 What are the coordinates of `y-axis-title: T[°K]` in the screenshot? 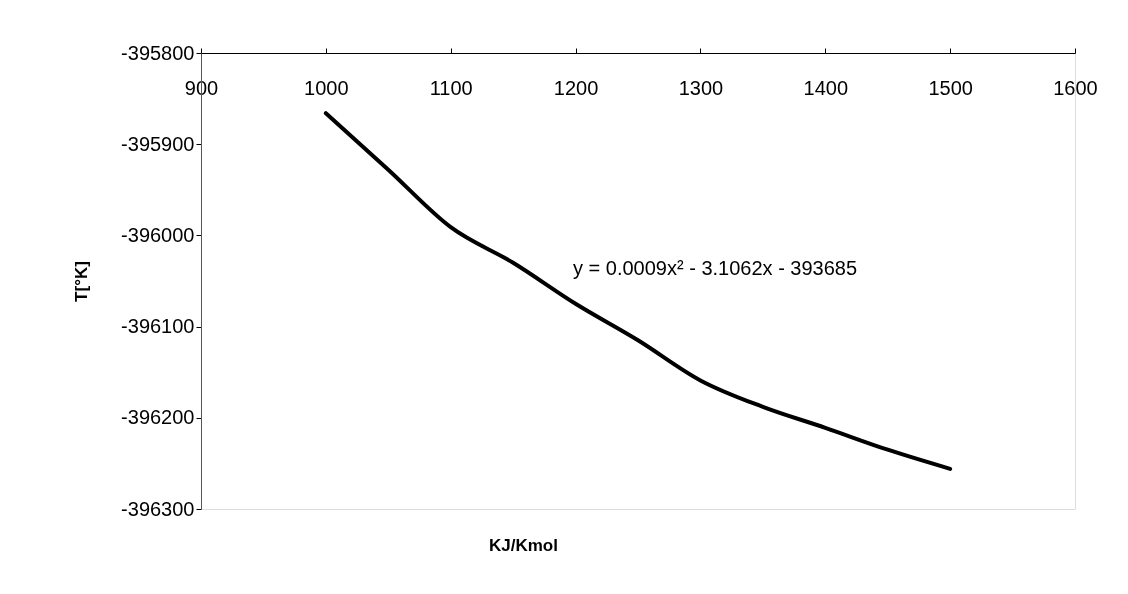 It's located at (82, 281).